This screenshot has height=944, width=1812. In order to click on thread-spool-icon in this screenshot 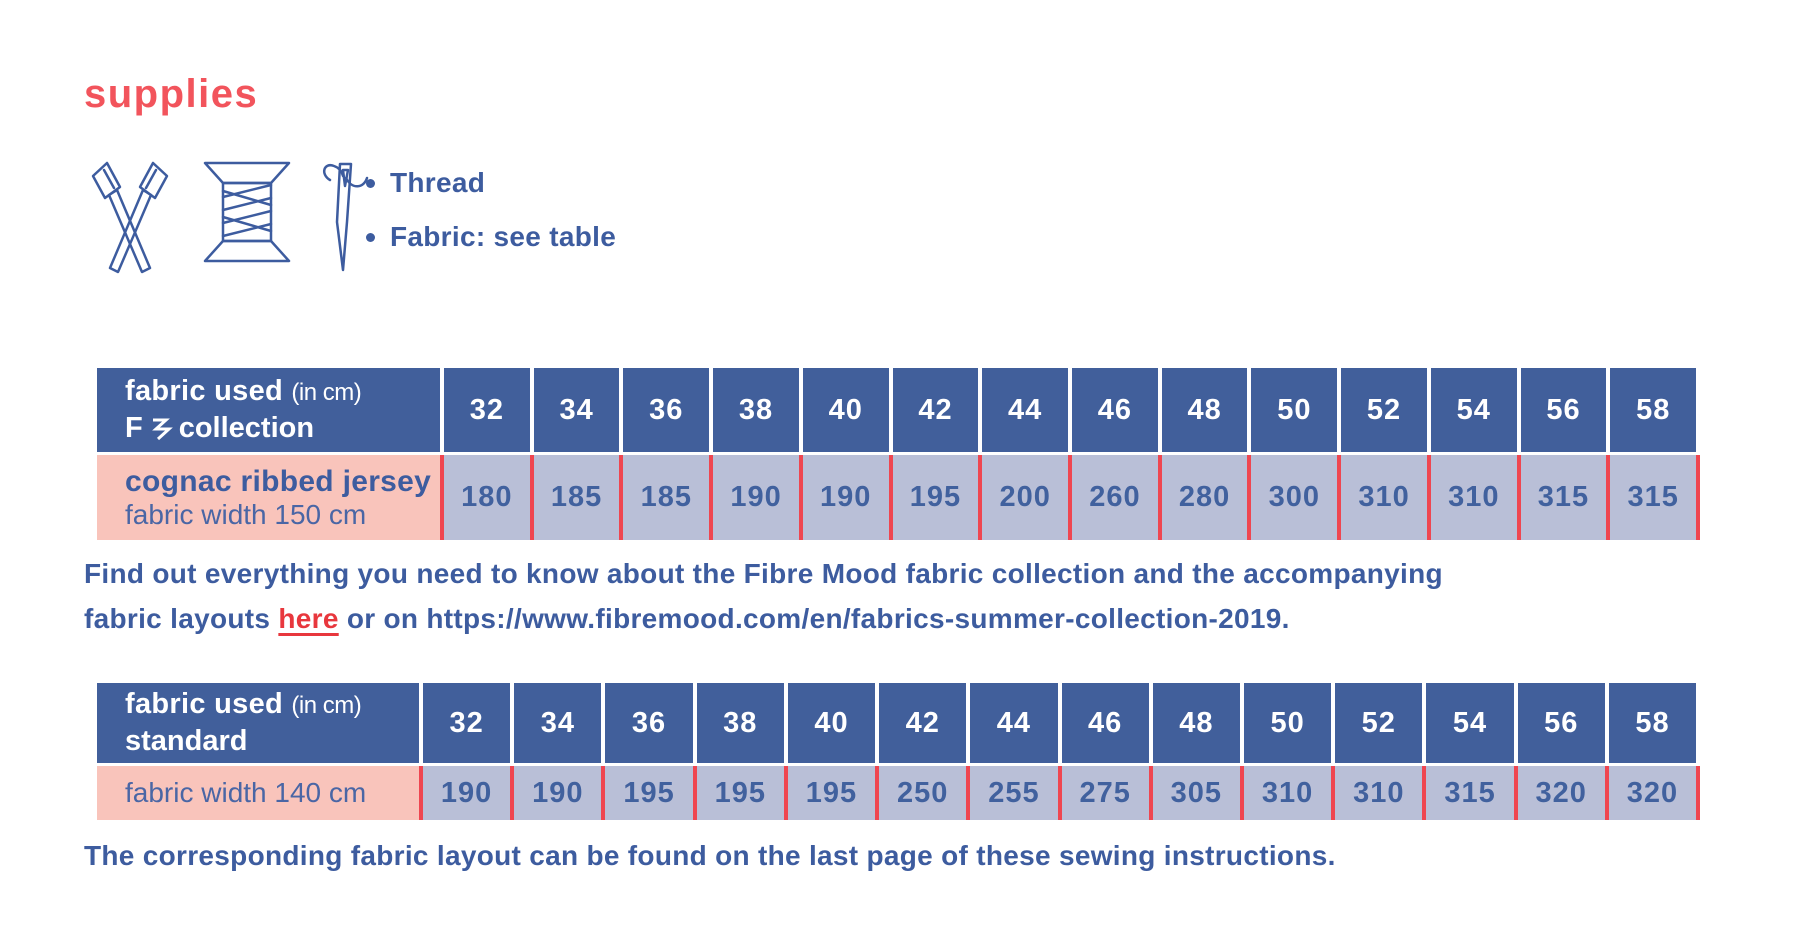, I will do `click(247, 212)`.